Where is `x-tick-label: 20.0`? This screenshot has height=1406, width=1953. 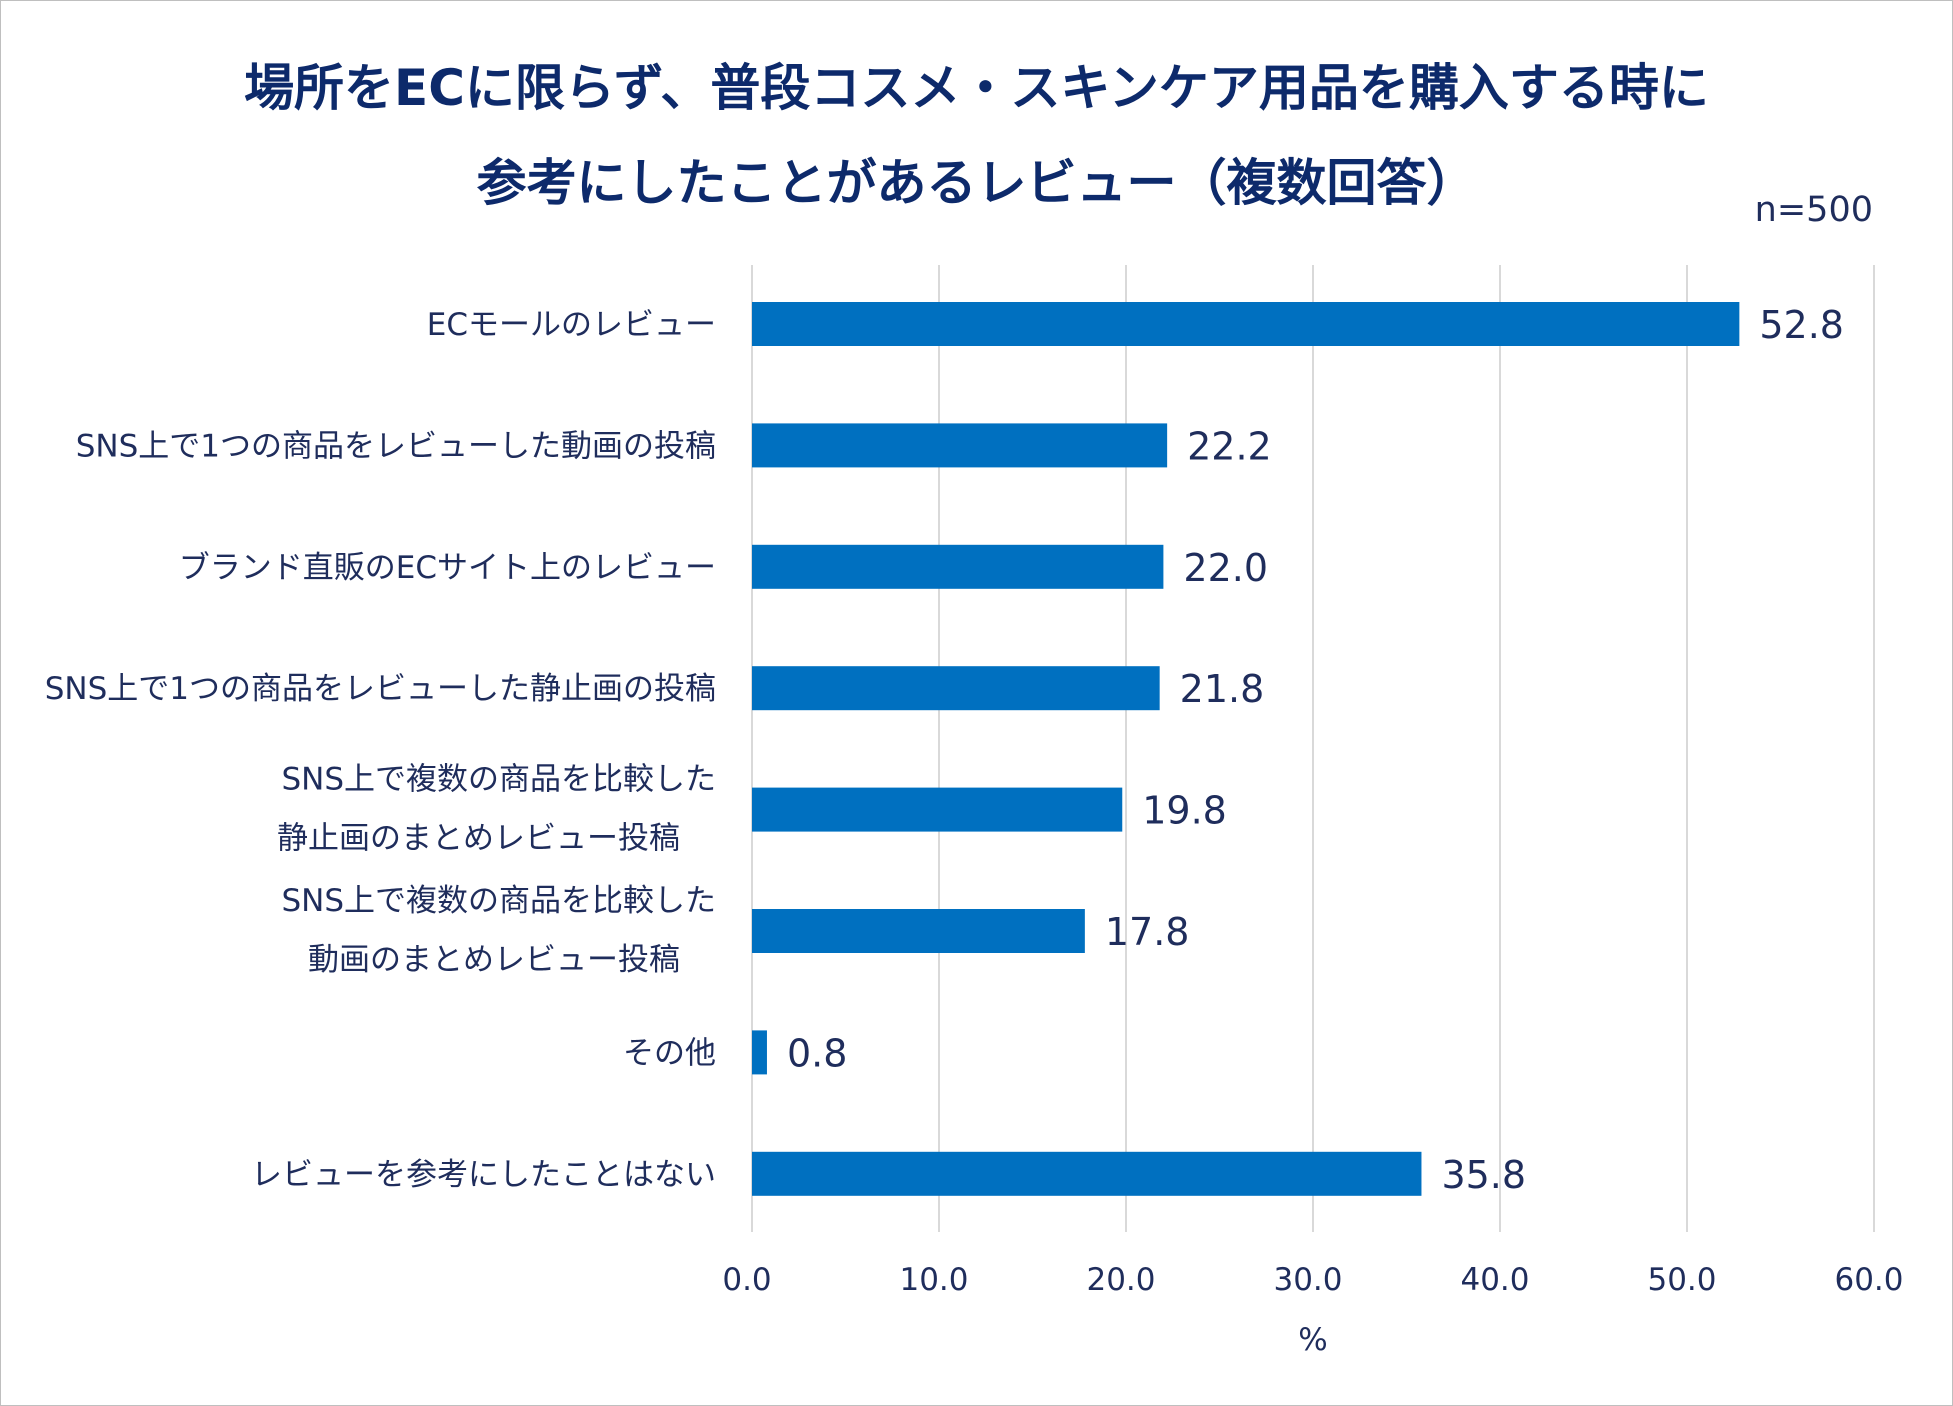
x-tick-label: 20.0 is located at coordinates (1120, 1280).